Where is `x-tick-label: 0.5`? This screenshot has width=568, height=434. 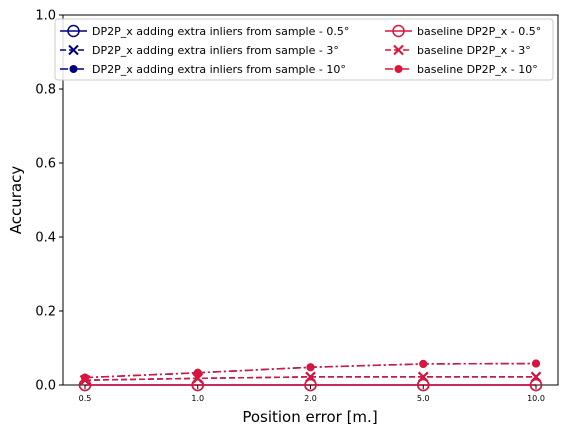 x-tick-label: 0.5 is located at coordinates (85, 398).